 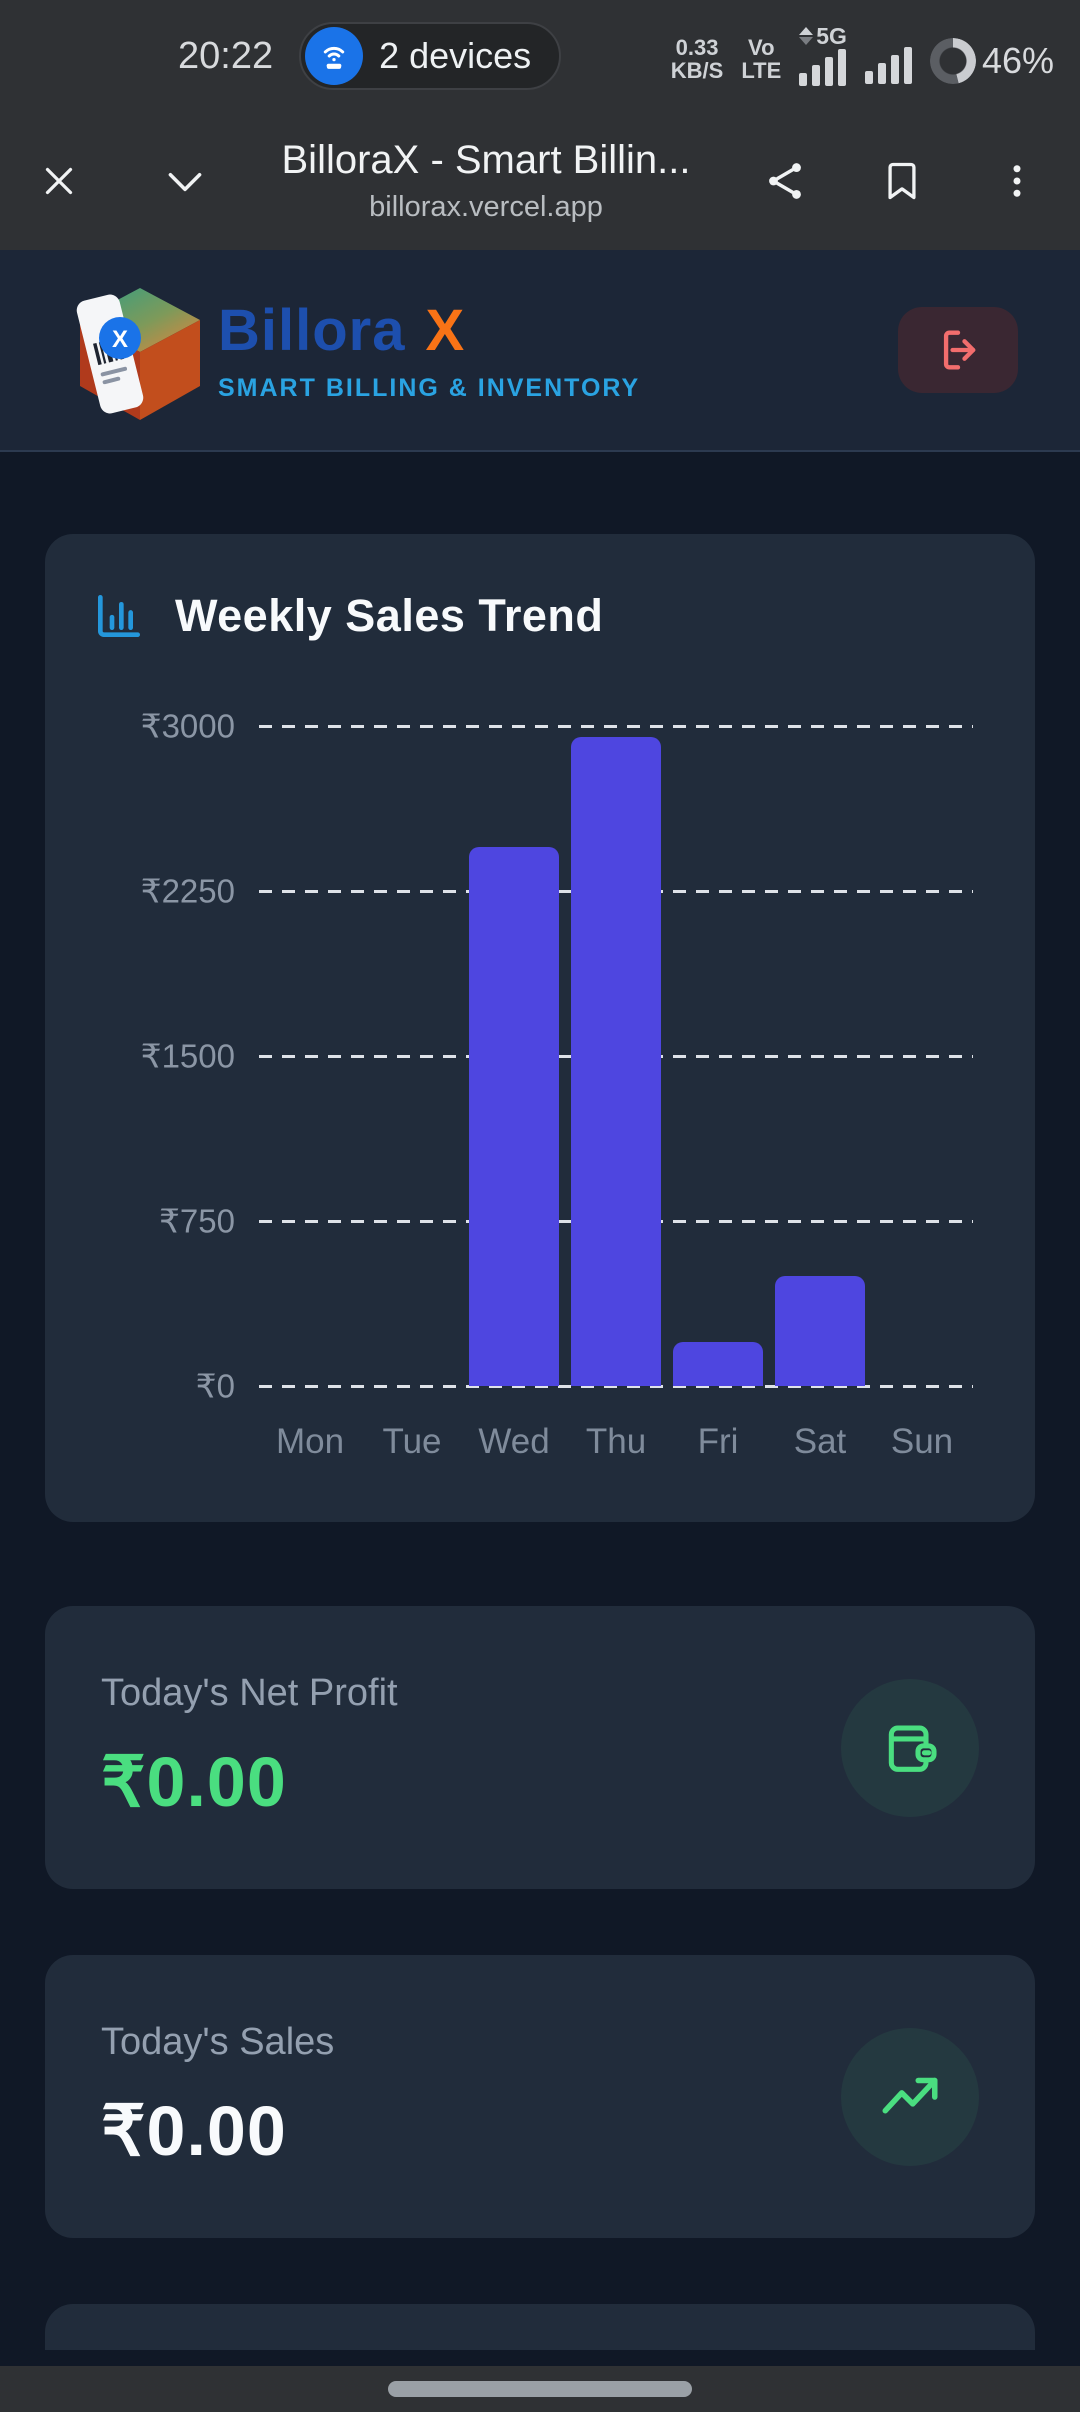 What do you see at coordinates (831, 36) in the screenshot?
I see `network-type-label: 5G` at bounding box center [831, 36].